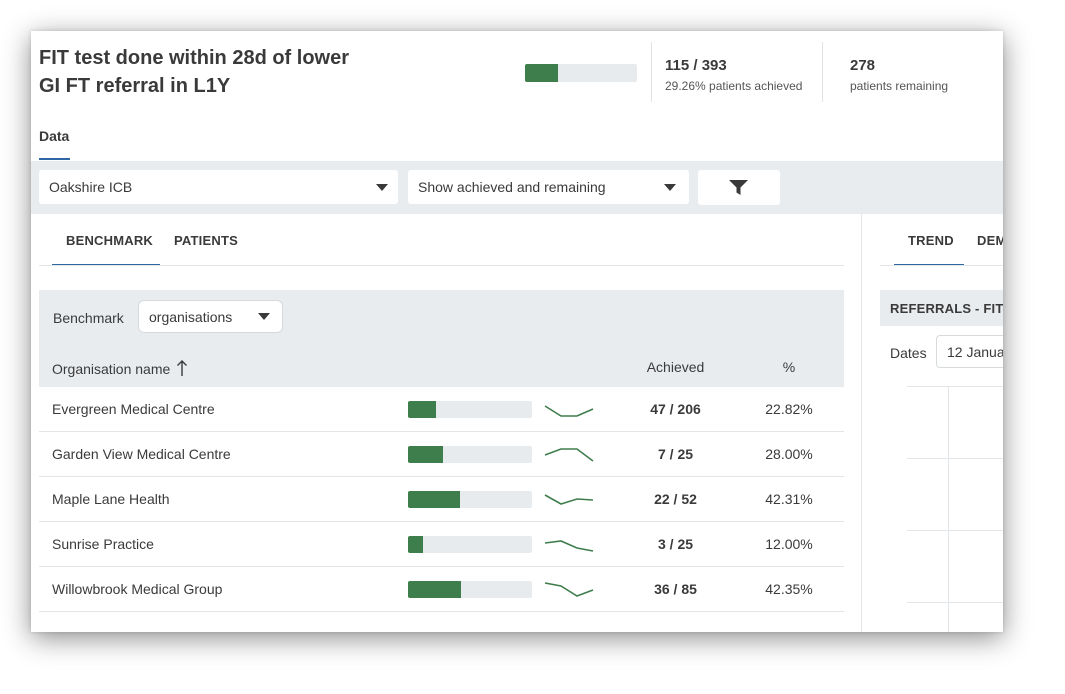 The height and width of the screenshot is (694, 1065). What do you see at coordinates (206, 240) in the screenshot?
I see `tab-patients: PATIENTS` at bounding box center [206, 240].